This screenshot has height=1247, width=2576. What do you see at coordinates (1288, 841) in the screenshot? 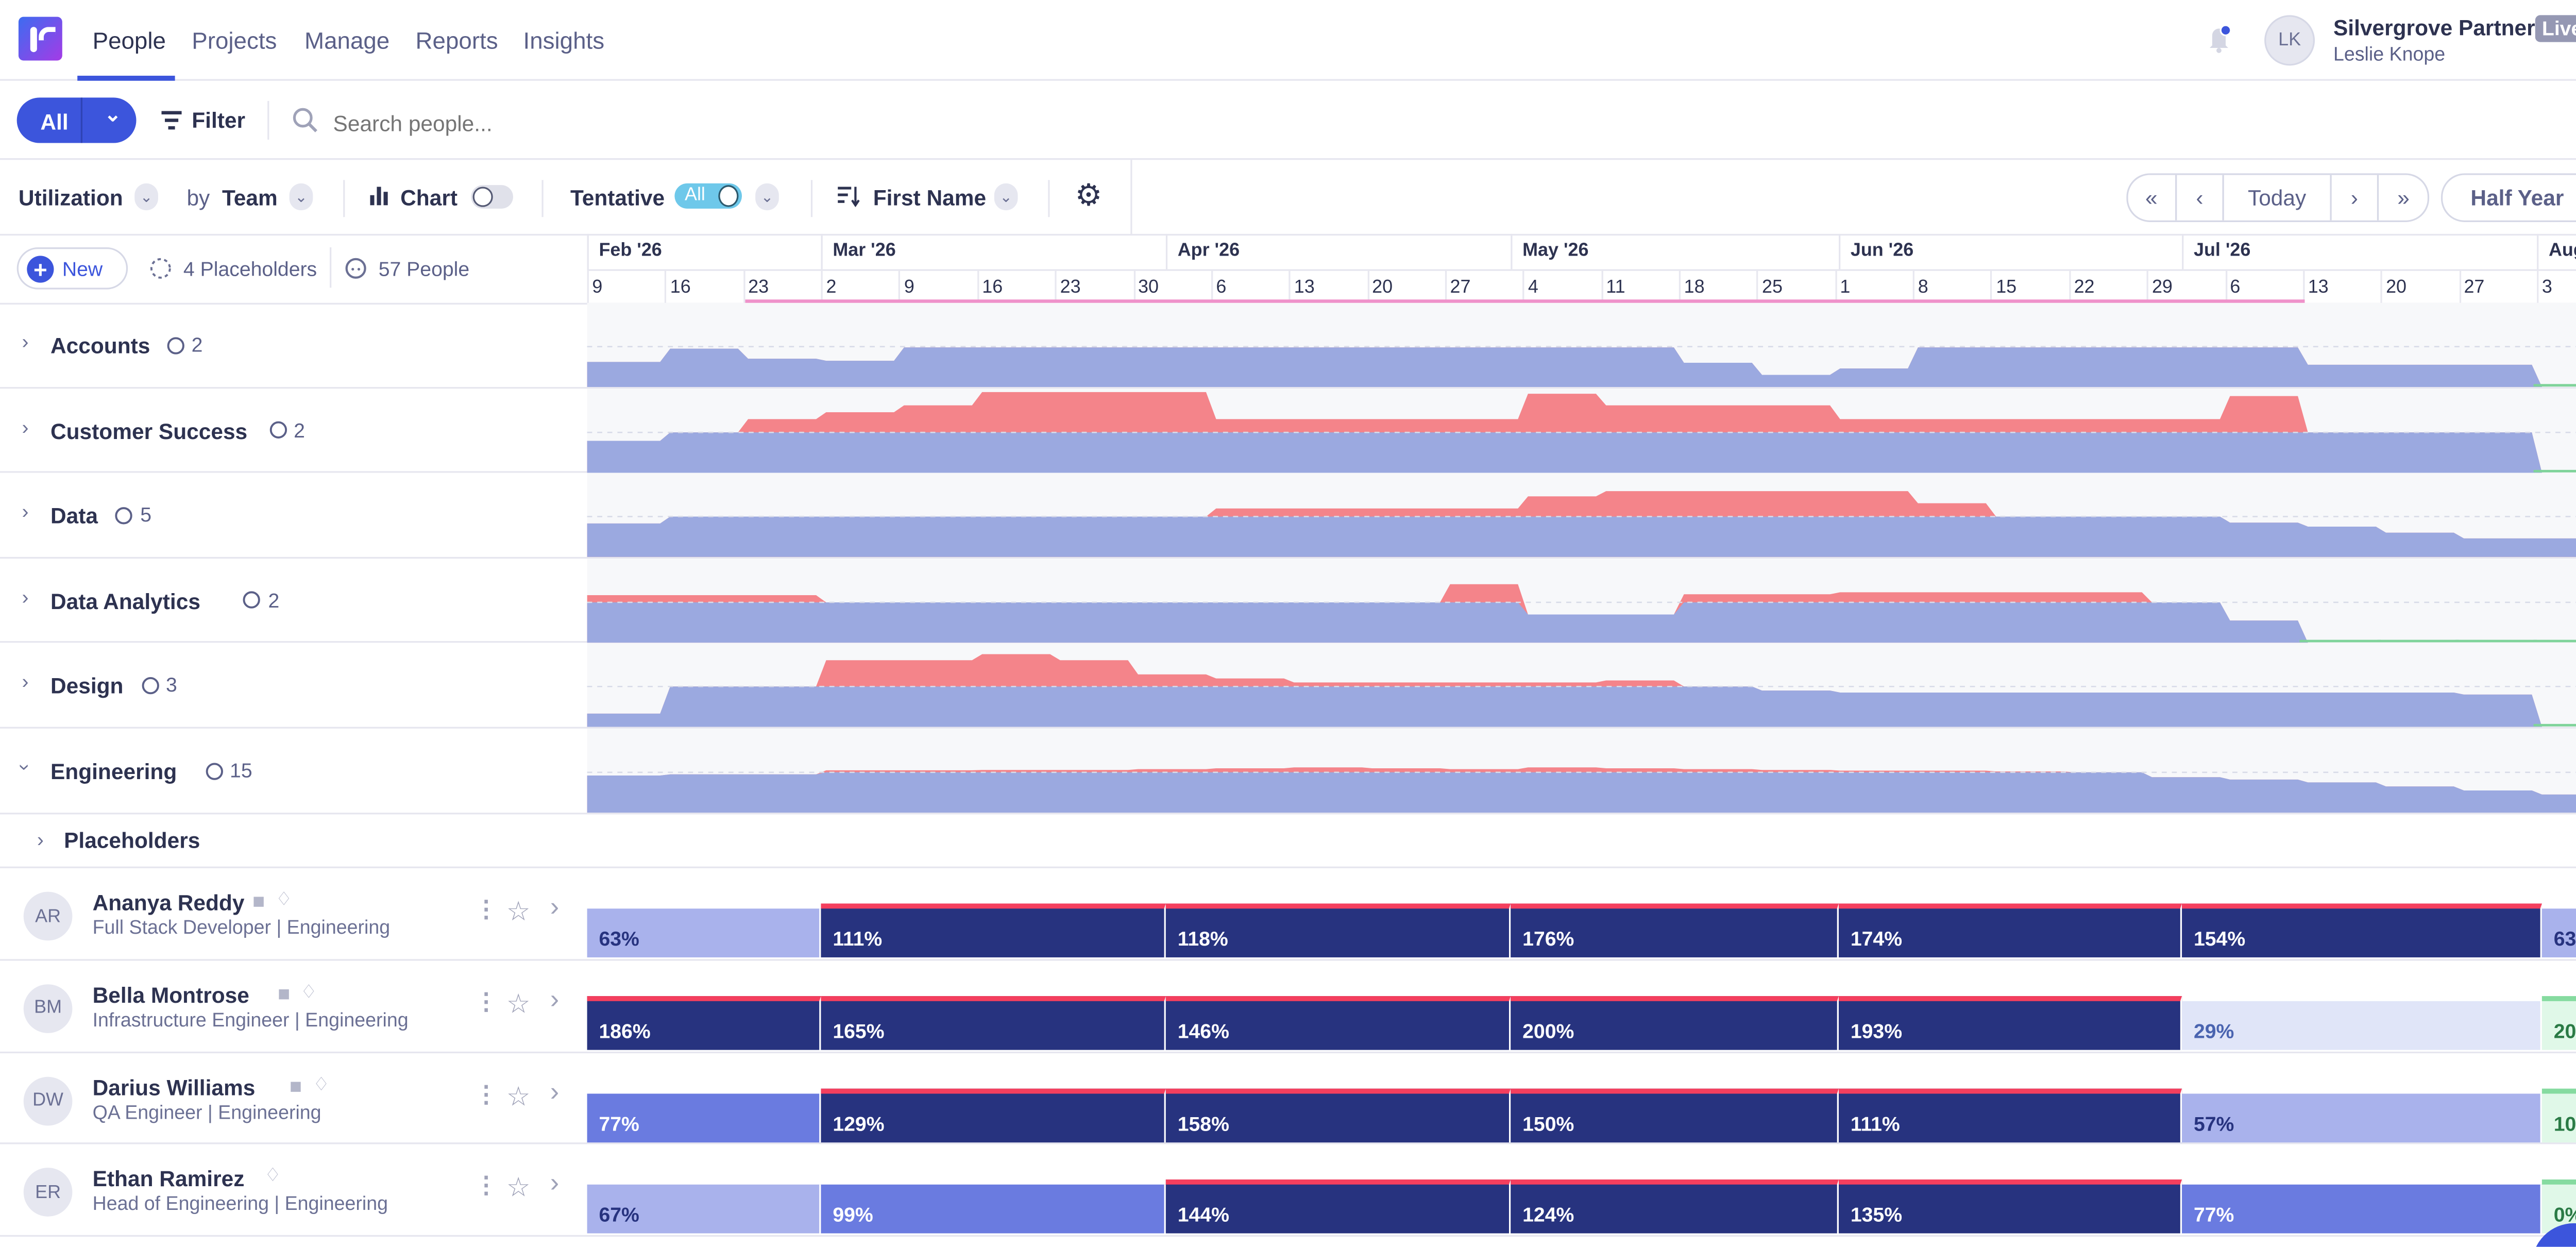
I see `placeholders-row: › Placeholders` at bounding box center [1288, 841].